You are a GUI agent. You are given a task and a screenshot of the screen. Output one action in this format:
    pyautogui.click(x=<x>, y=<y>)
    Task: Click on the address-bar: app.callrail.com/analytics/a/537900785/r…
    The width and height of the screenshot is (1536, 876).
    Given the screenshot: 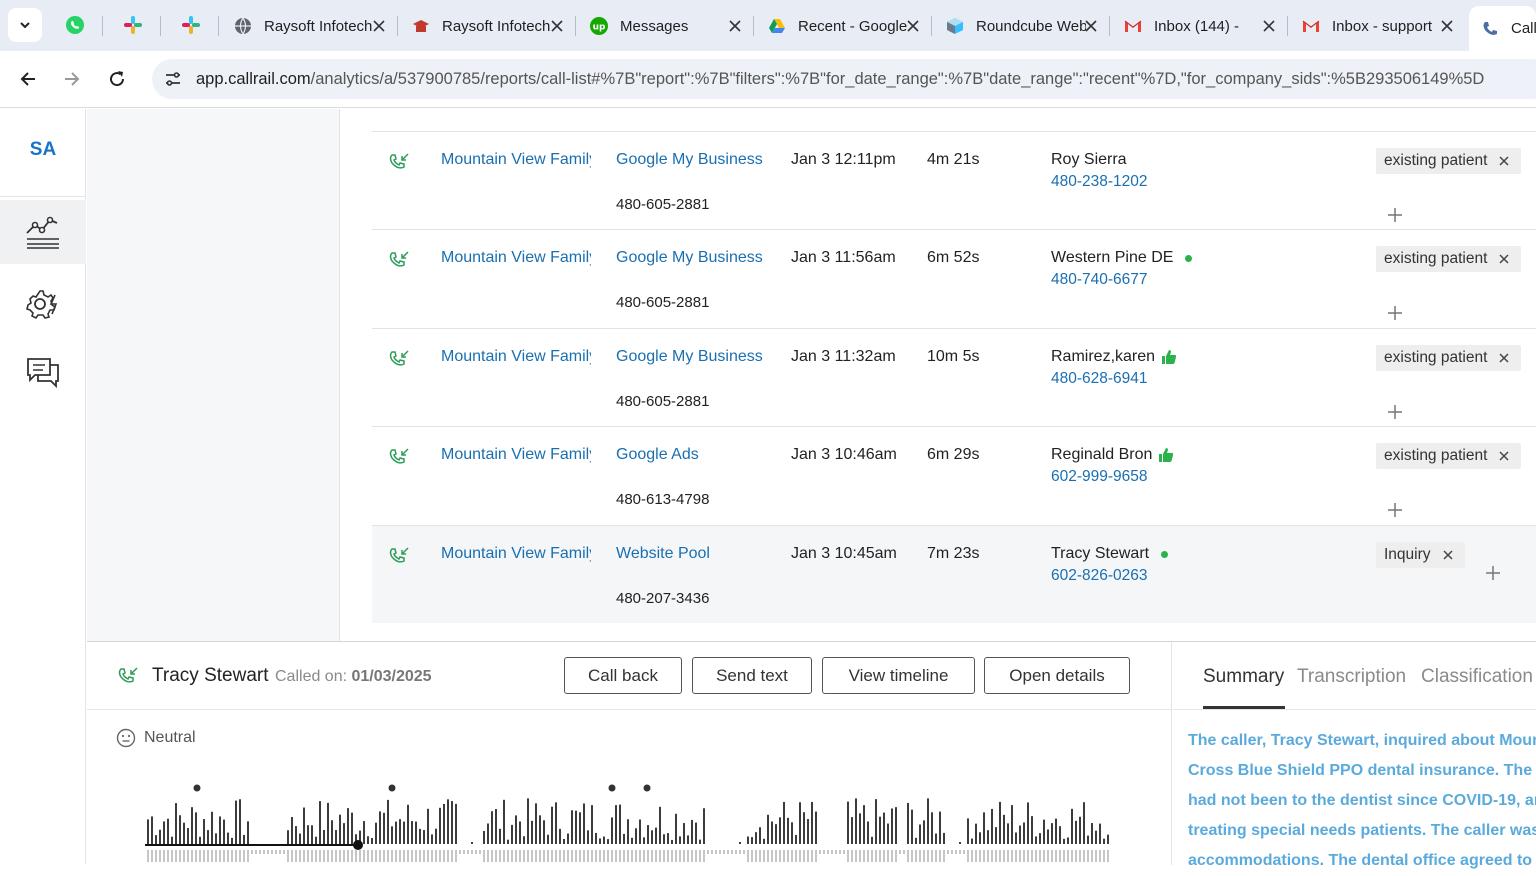 What is the action you would take?
    pyautogui.click(x=844, y=79)
    